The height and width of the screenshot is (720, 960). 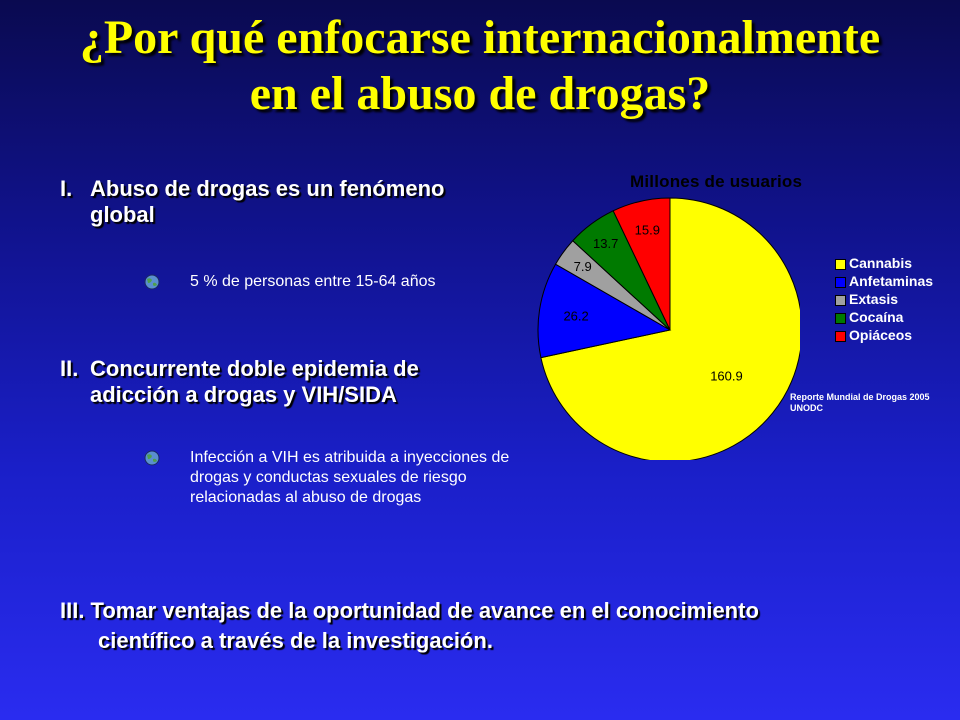 I want to click on section-1: I. Abuso de drogas es un fenómeno global, so click(x=270, y=202).